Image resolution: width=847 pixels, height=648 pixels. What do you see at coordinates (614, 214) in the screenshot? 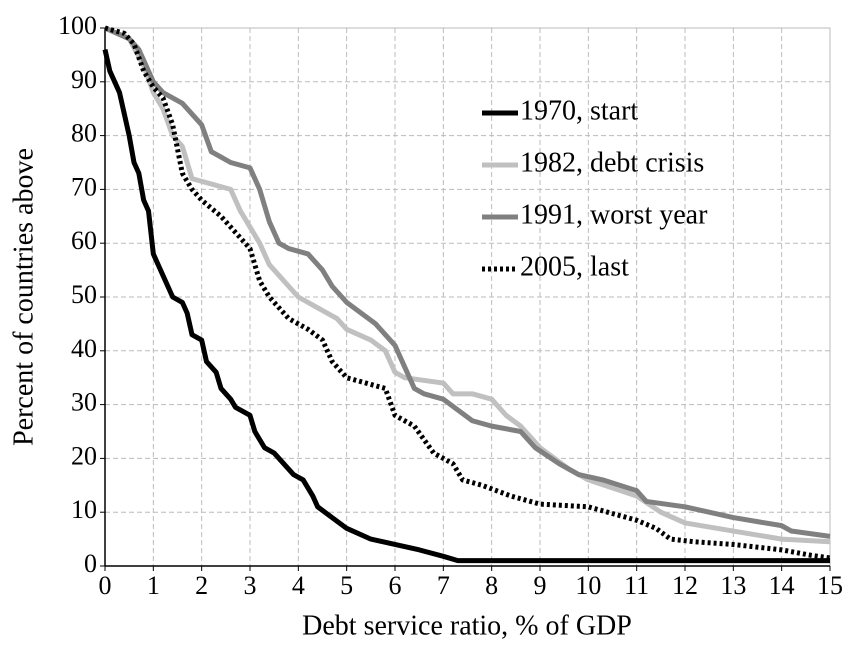
I see `legend-label: 1991, worst year` at bounding box center [614, 214].